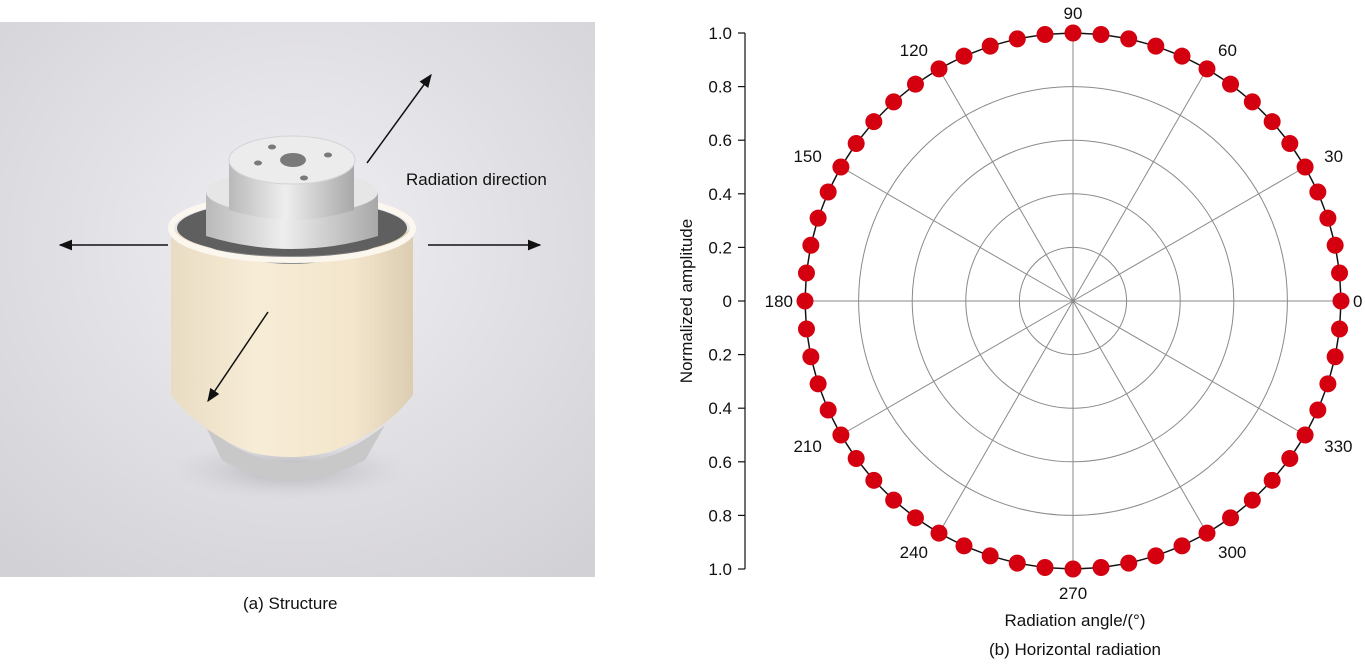 This screenshot has width=1365, height=668. What do you see at coordinates (686, 301) in the screenshot?
I see `y-axis-label: Normalized amplitude` at bounding box center [686, 301].